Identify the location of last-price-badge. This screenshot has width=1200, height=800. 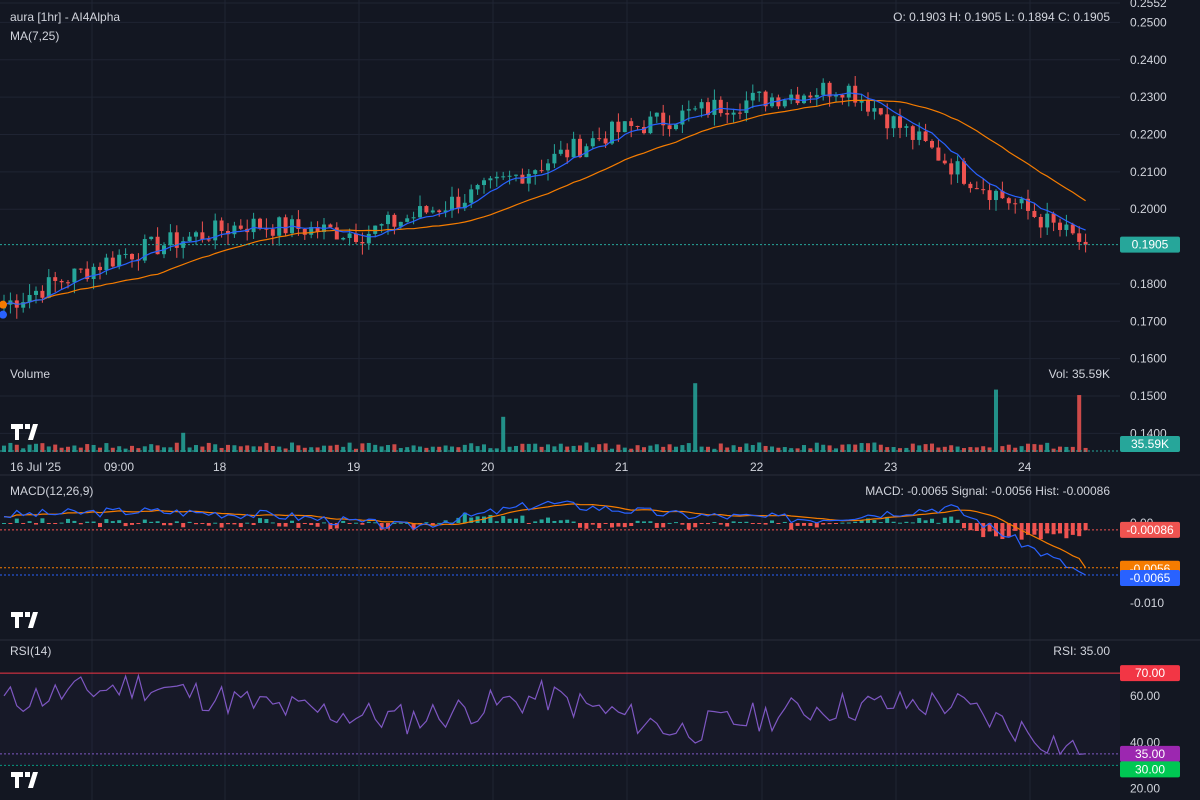
(1150, 244).